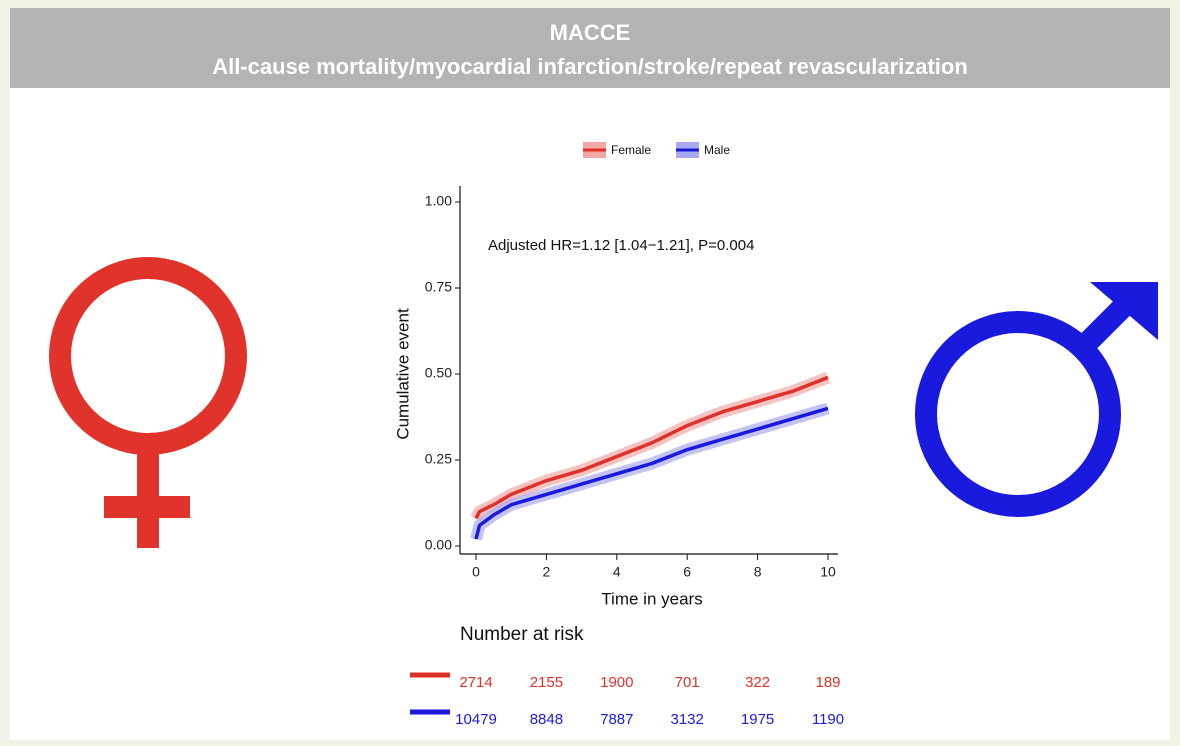  Describe the element at coordinates (522, 634) in the screenshot. I see `risk-title: Number at risk` at that location.